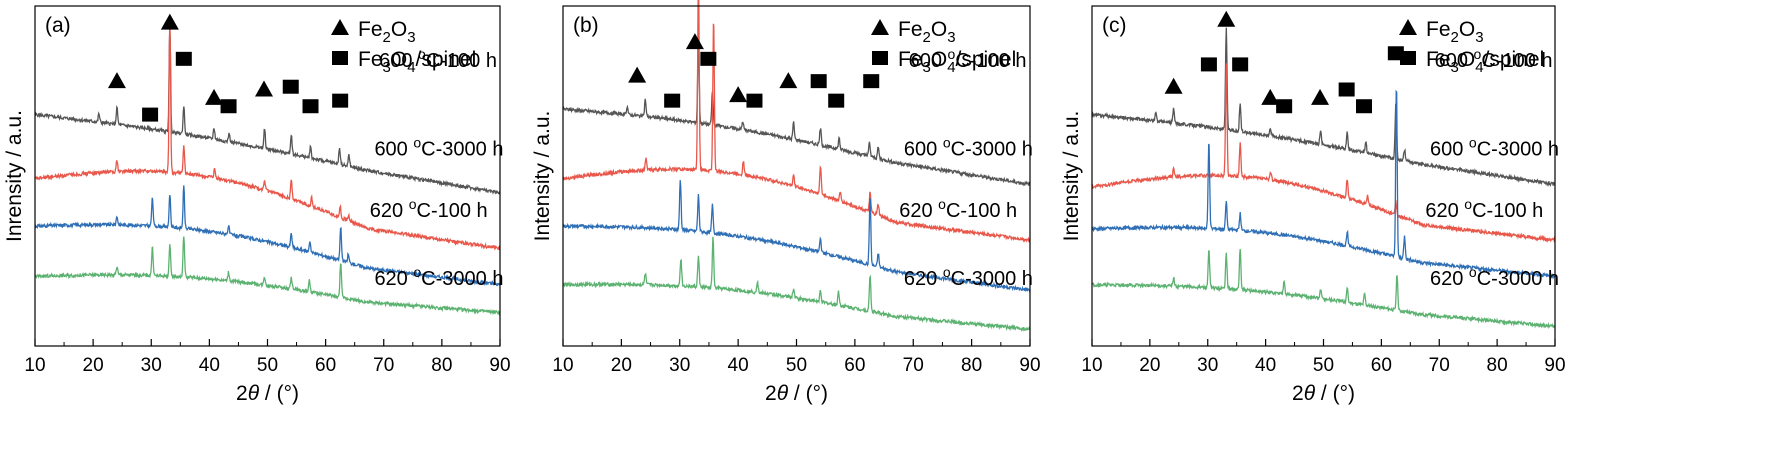 The width and height of the screenshot is (1775, 461). I want to click on x-tick-label: 20, so click(93, 365).